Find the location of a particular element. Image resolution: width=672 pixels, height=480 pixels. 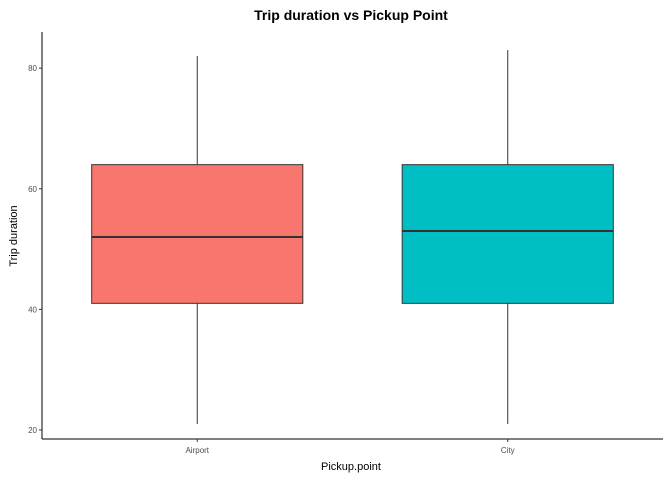

x-tick-label: Airport is located at coordinates (197, 450).